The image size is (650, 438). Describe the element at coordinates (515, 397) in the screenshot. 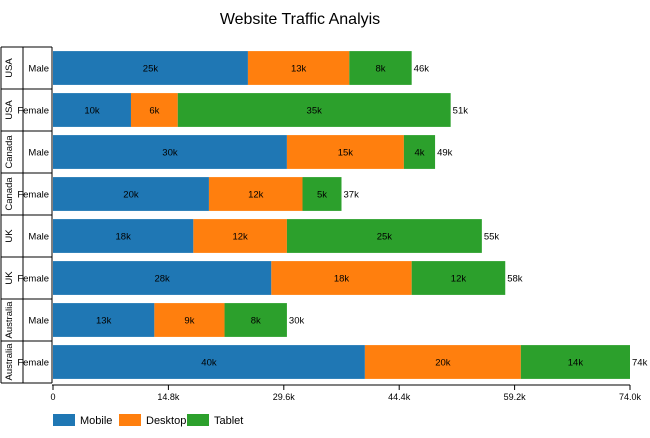

I see `x-tick-label: 59.2k` at that location.